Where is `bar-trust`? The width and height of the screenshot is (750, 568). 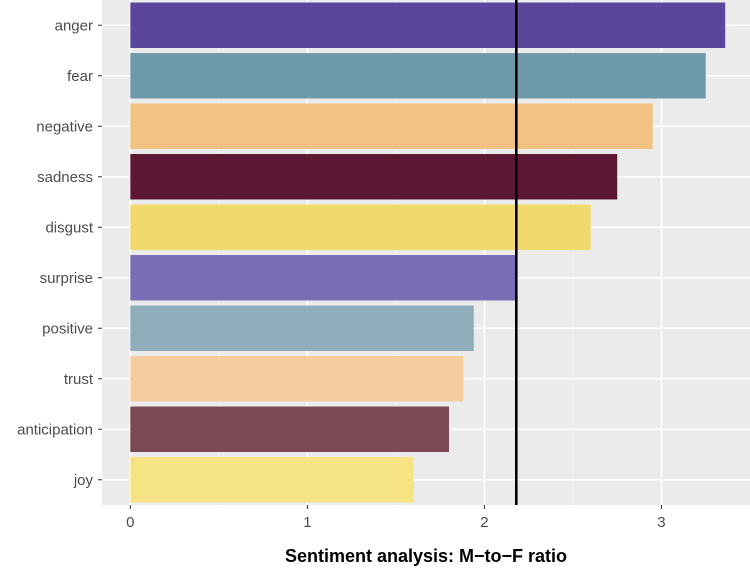
bar-trust is located at coordinates (297, 379).